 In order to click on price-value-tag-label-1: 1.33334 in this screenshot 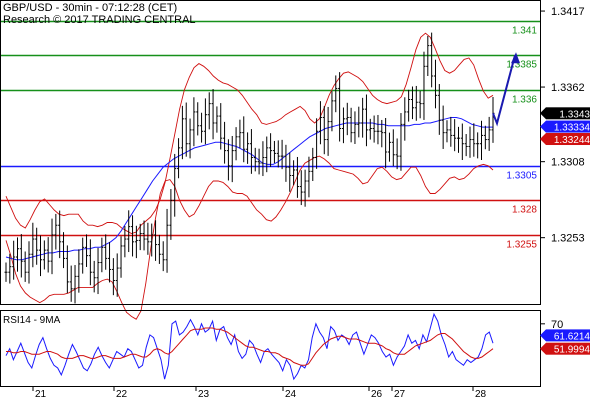, I will do `click(572, 128)`.